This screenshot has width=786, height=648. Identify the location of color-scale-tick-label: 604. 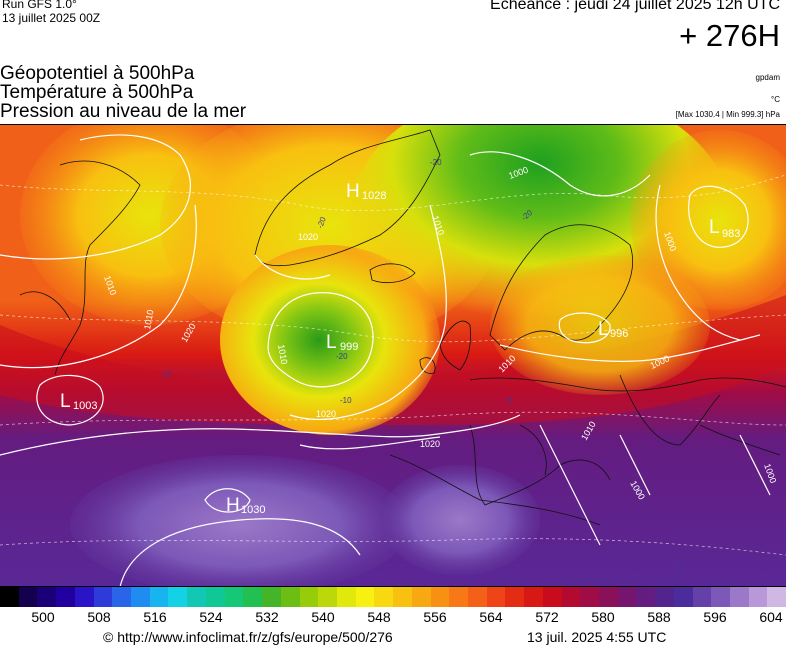
(771, 617).